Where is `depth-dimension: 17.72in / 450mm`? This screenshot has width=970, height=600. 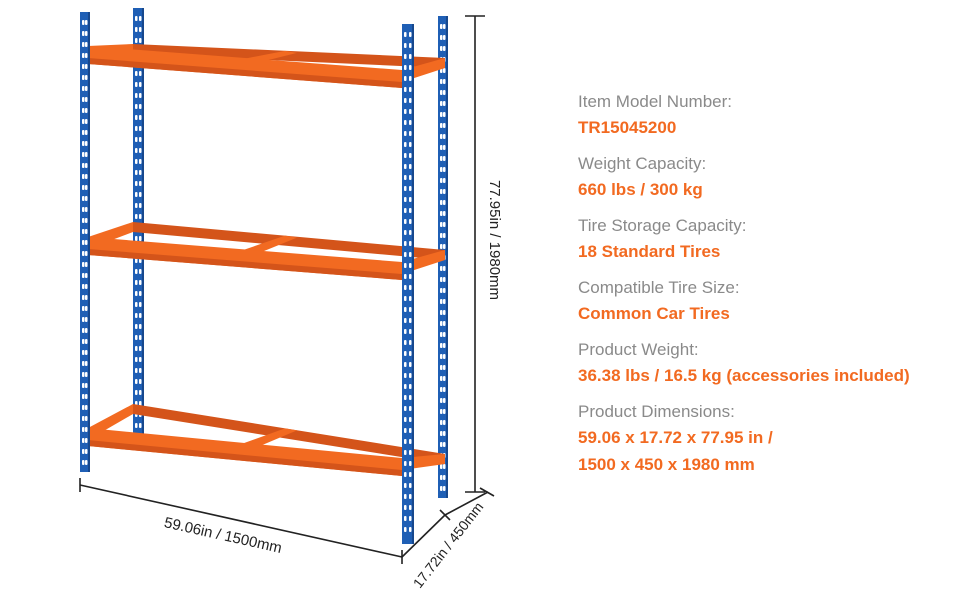 depth-dimension: 17.72in / 450mm is located at coordinates (448, 539).